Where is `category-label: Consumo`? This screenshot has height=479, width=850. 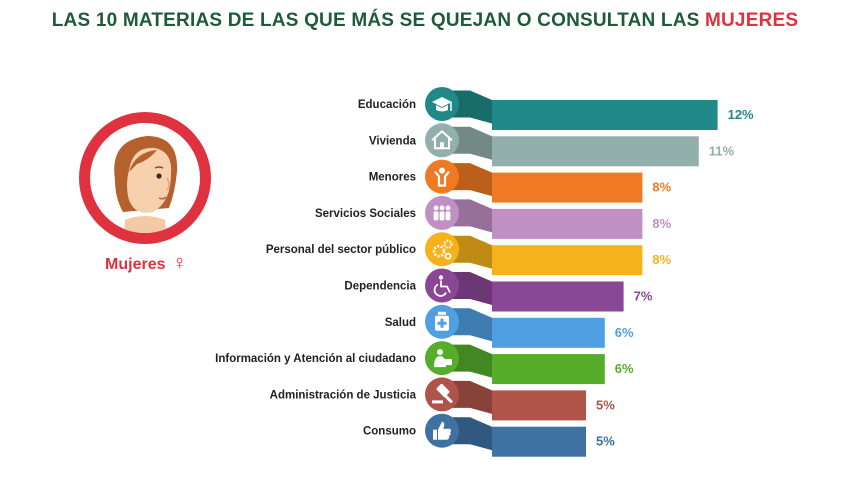 category-label: Consumo is located at coordinates (389, 432).